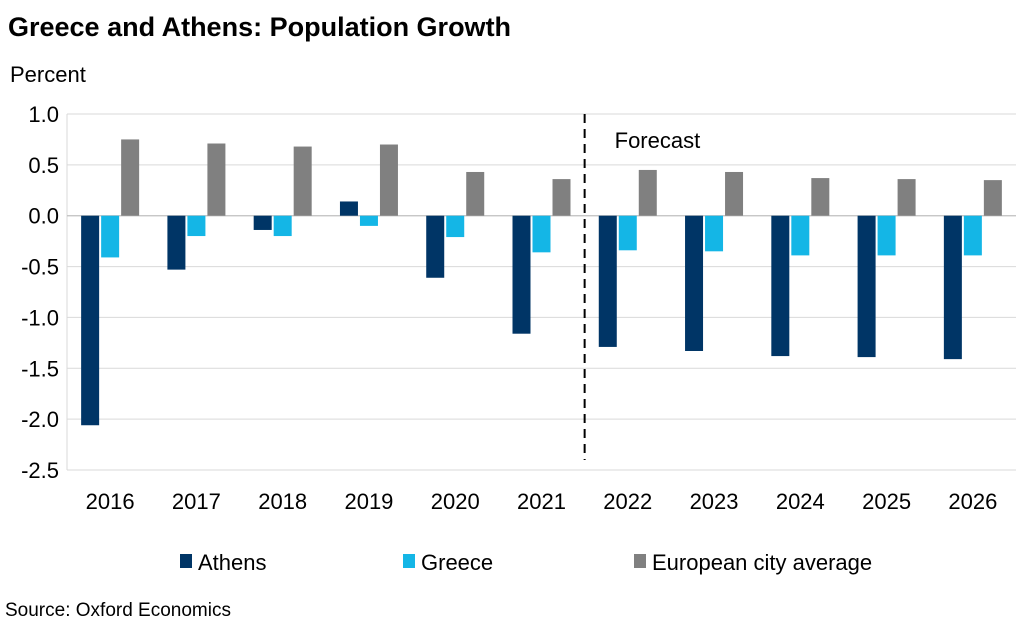  I want to click on bar-athens-2016, so click(90, 320).